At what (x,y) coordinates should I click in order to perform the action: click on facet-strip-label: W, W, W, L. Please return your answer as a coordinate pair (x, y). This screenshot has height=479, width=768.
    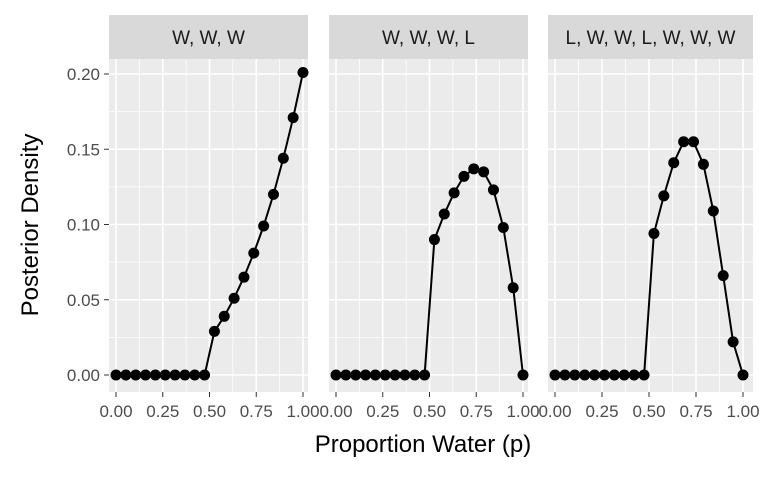
    Looking at the image, I should click on (428, 38).